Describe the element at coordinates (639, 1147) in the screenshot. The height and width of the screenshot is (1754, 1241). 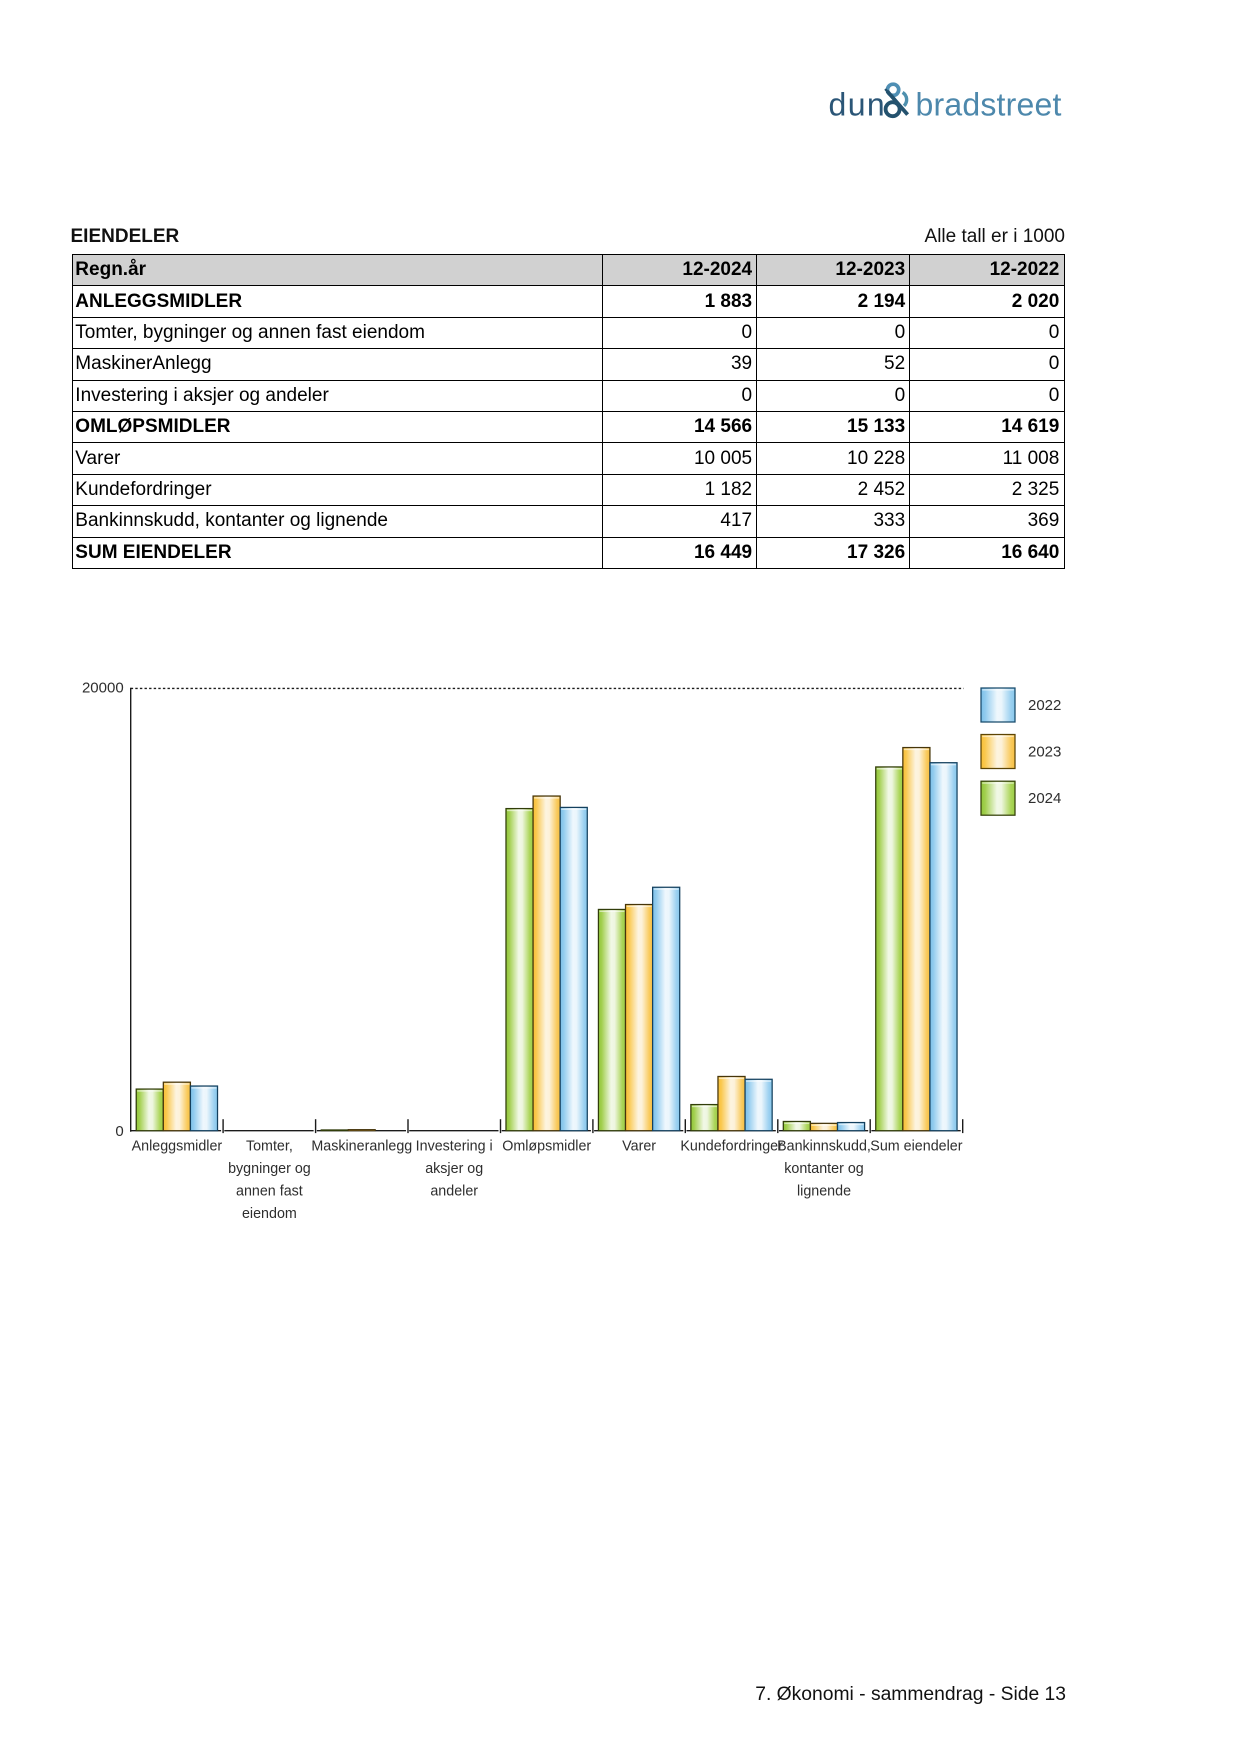
I see `svg-text: Varer` at that location.